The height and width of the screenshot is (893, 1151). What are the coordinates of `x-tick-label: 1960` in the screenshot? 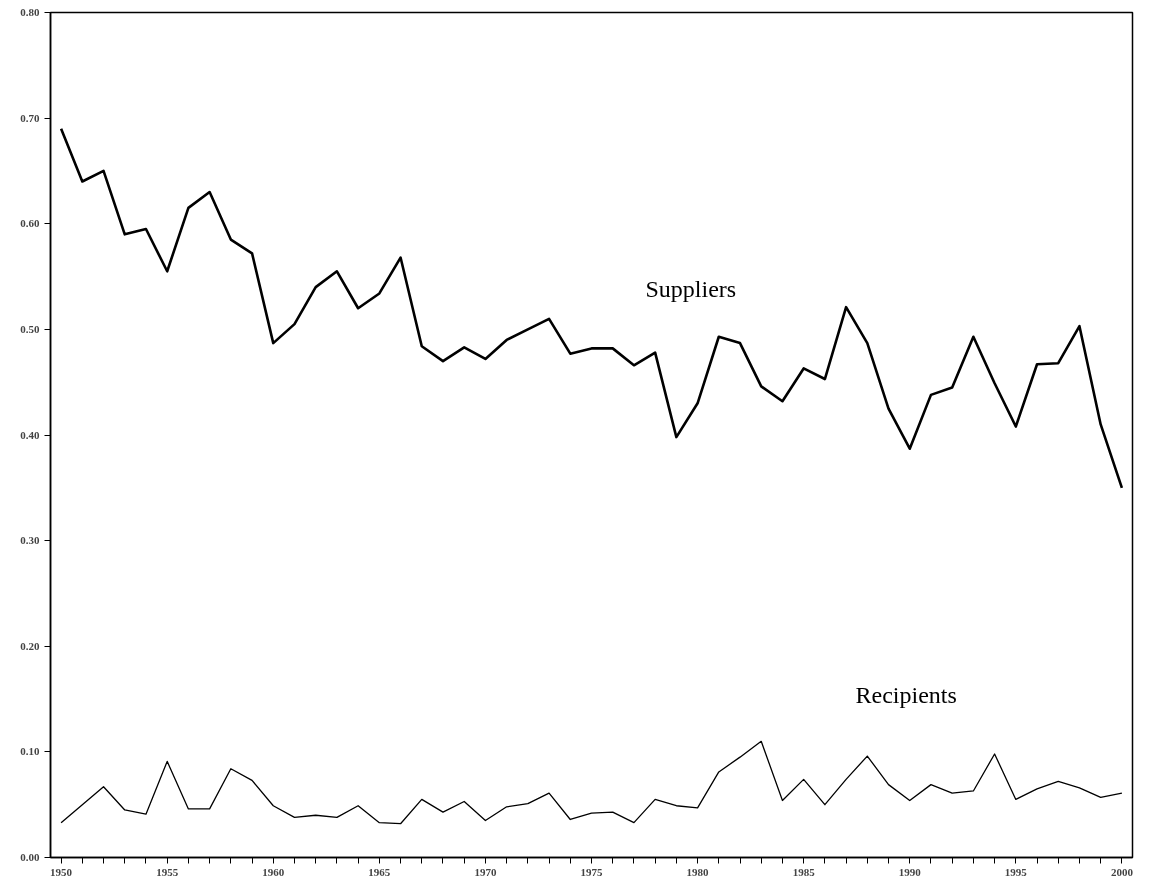 It's located at (273, 871).